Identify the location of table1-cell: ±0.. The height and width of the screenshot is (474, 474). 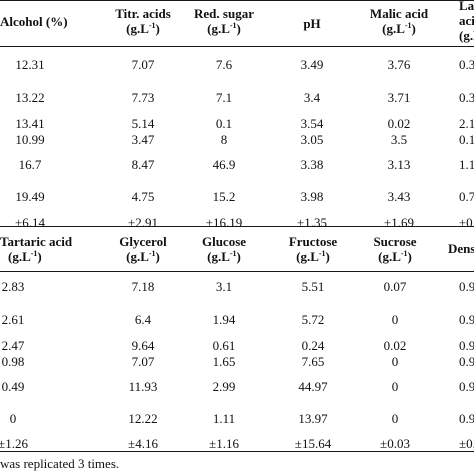
(466, 222).